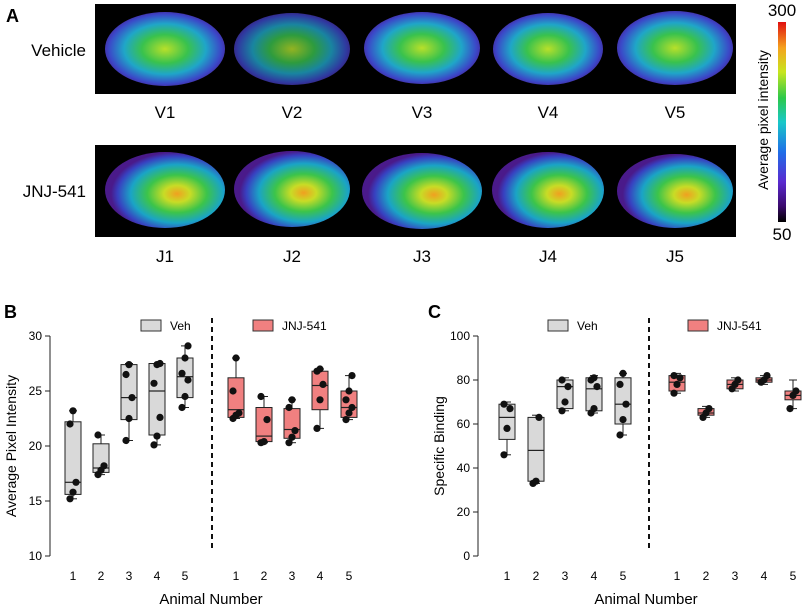 The height and width of the screenshot is (606, 809). I want to click on chart-b-legend-veh: Veh, so click(180, 326).